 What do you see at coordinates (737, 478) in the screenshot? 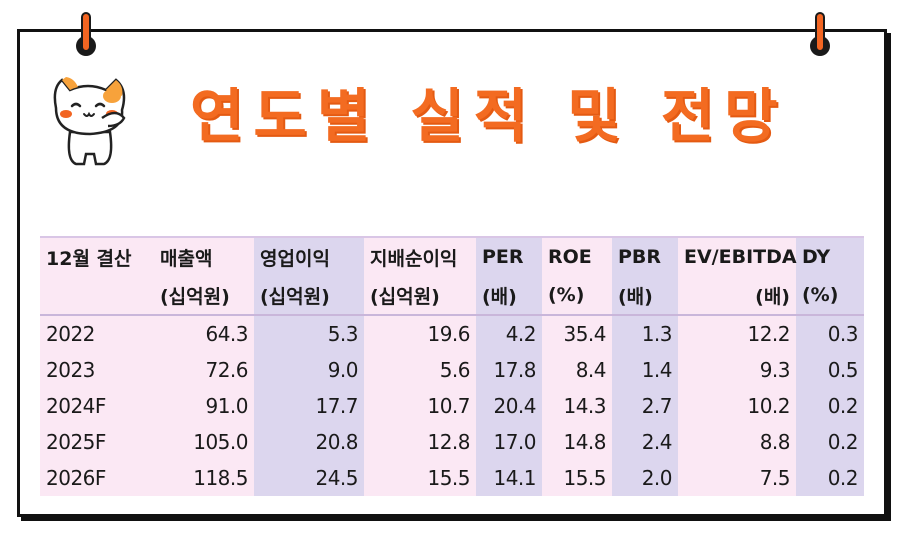
I see `cell-ev-ebitda: 7.5` at bounding box center [737, 478].